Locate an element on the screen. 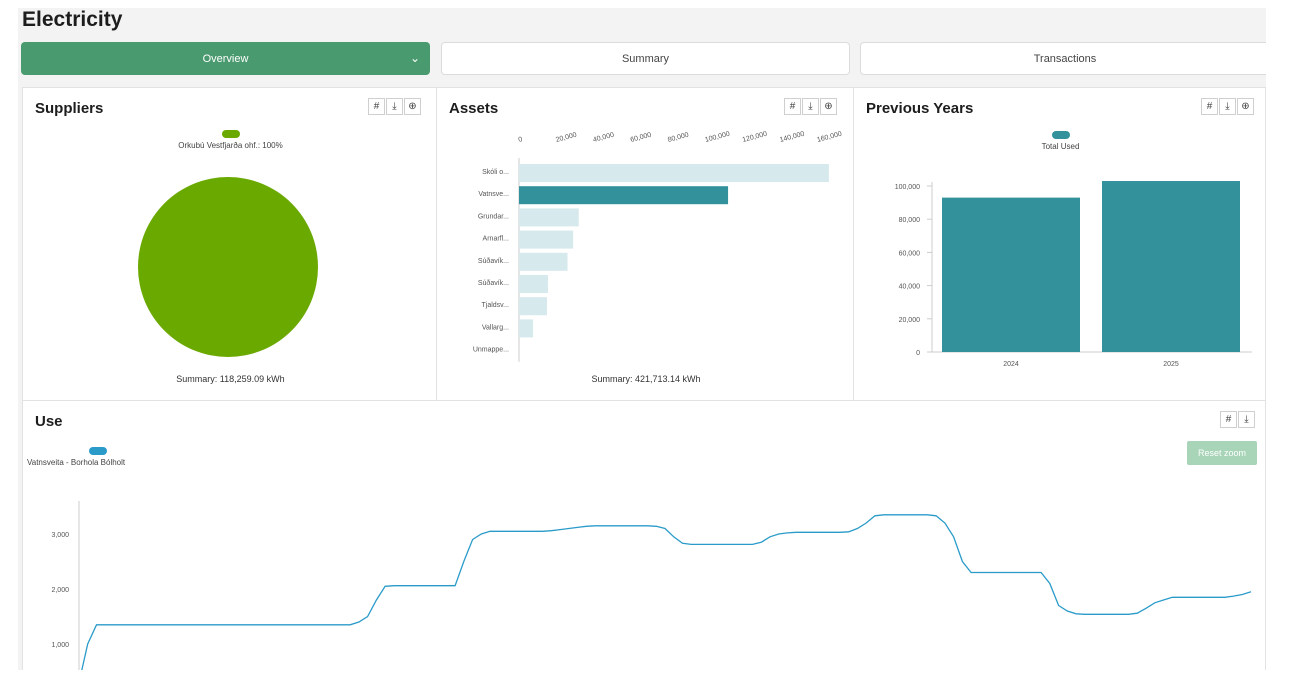 The height and width of the screenshot is (688, 1300). y-tick-label: 100,000 is located at coordinates (907, 187).